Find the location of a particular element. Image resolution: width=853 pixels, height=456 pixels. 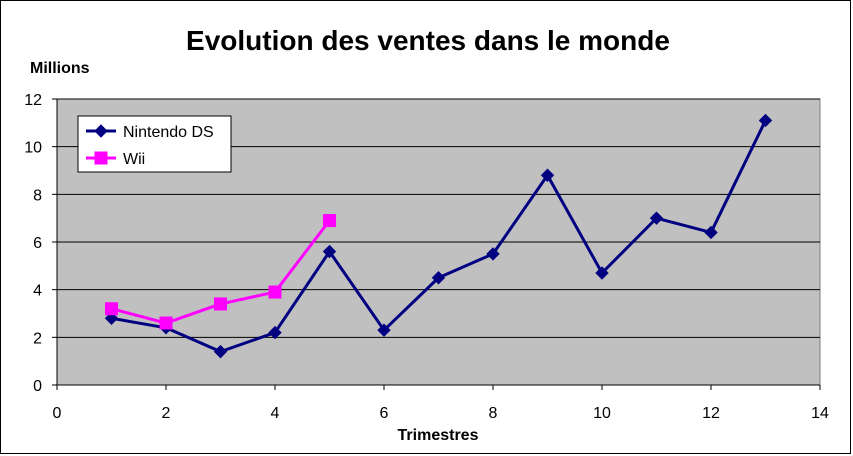

legend-label-nintendo-ds: Nintendo DS is located at coordinates (168, 132).